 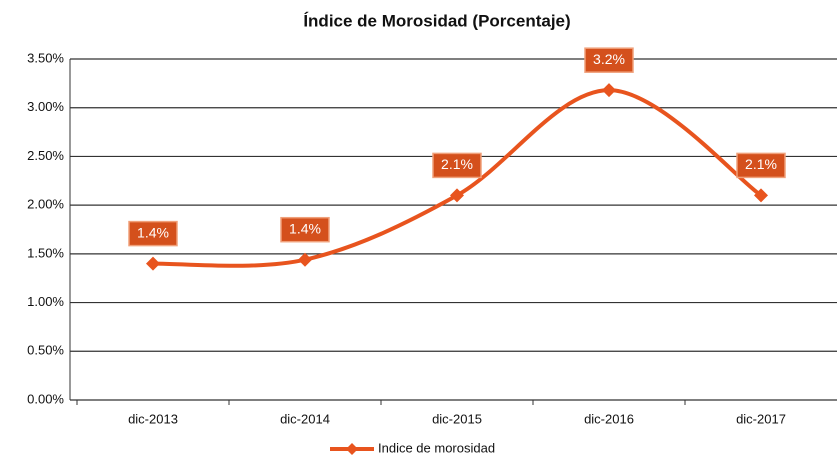 I want to click on y-tick-label: 0.50%, so click(x=45, y=350).